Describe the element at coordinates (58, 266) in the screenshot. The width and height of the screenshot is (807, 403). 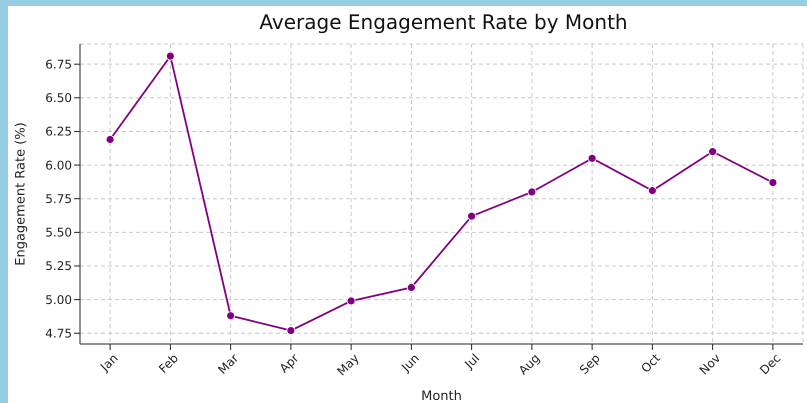
I see `y-tick-label: 5.25` at that location.